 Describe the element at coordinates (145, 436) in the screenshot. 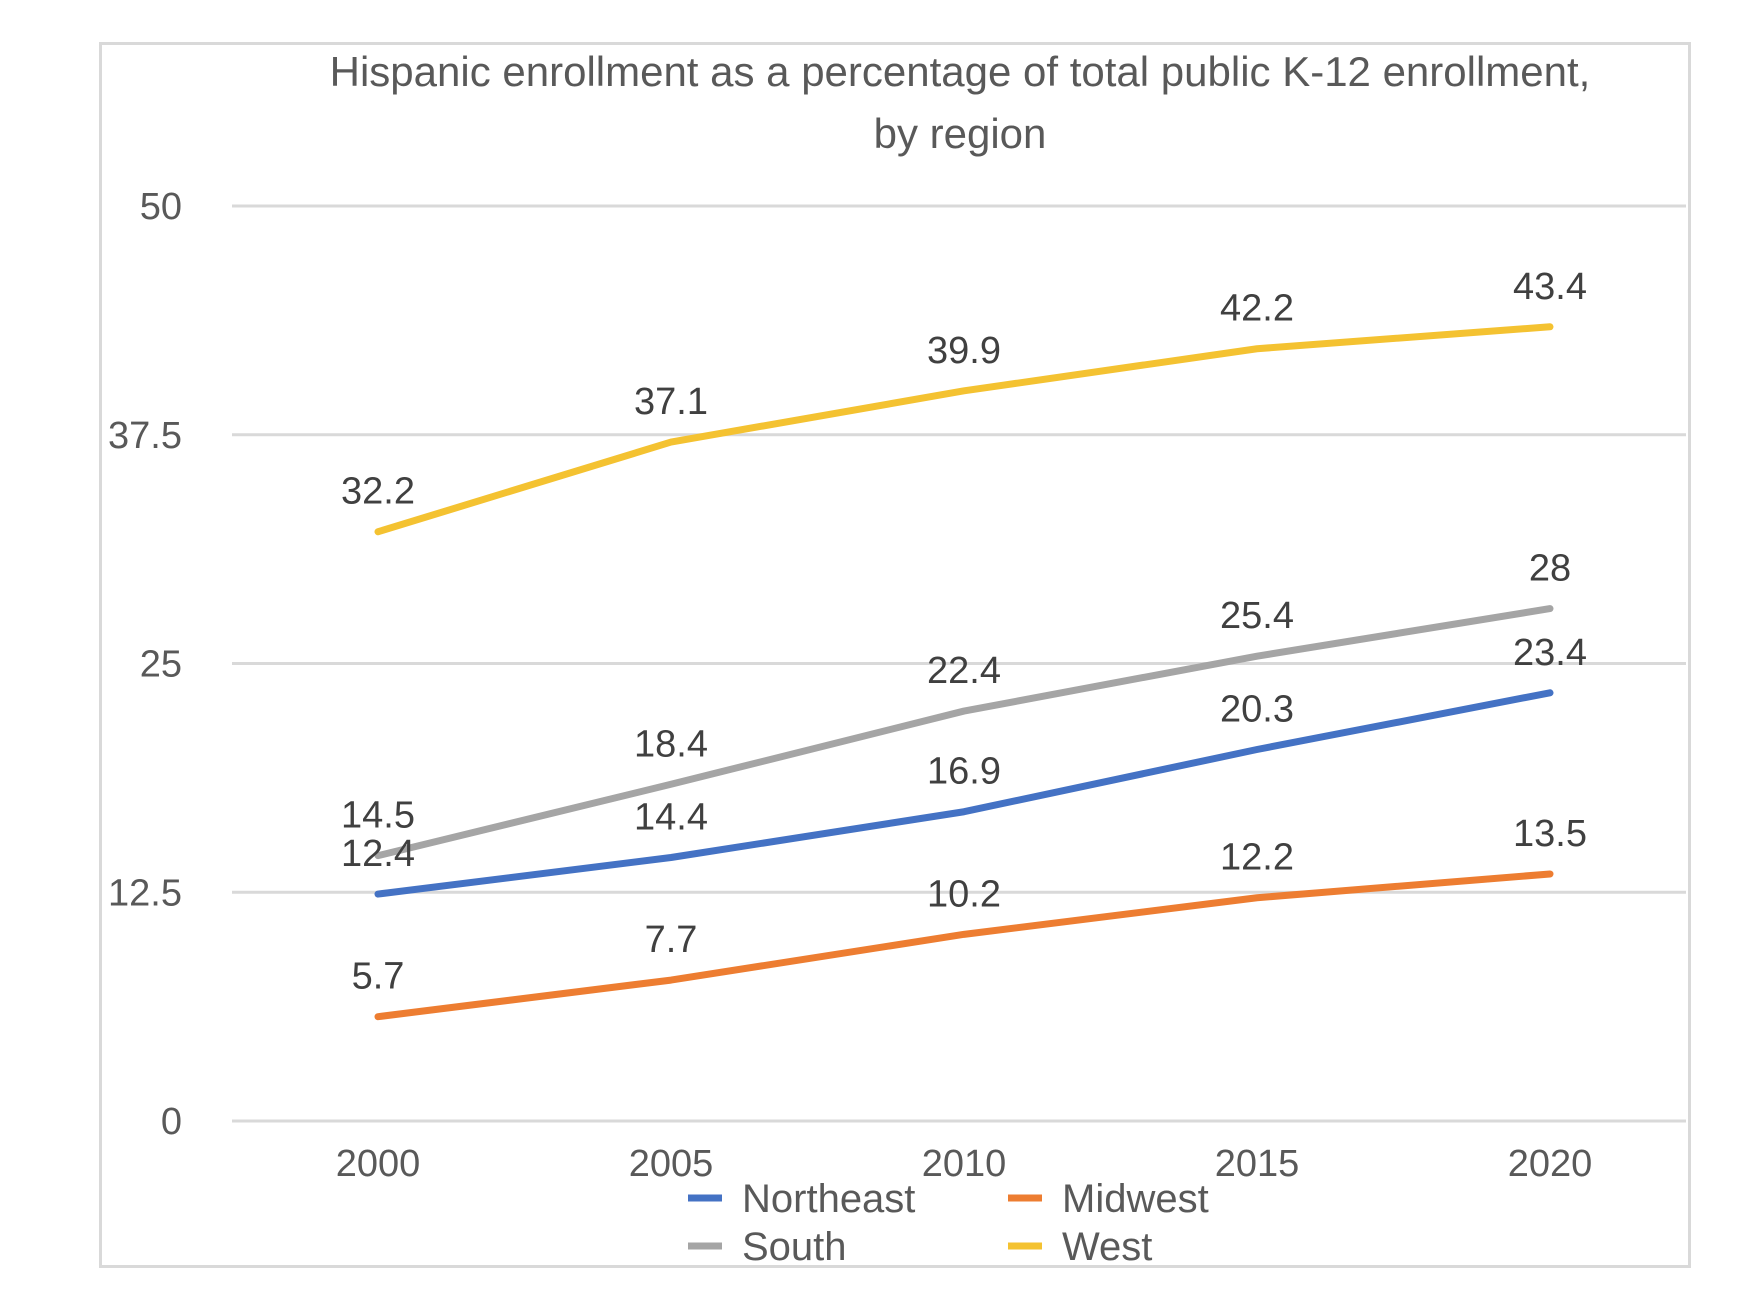

I see `y-tick-label: 37.5` at that location.